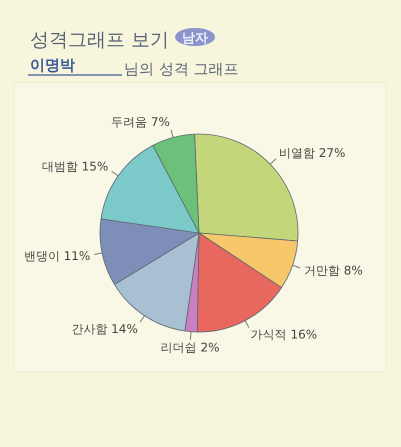  What do you see at coordinates (104, 329) in the screenshot?
I see `slice-label: 간사함 14%` at bounding box center [104, 329].